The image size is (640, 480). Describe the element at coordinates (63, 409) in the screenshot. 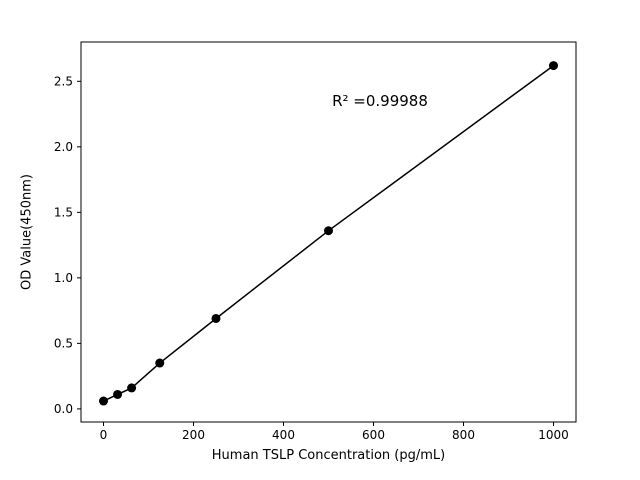

I see `y-tick-label: 0.0` at that location.